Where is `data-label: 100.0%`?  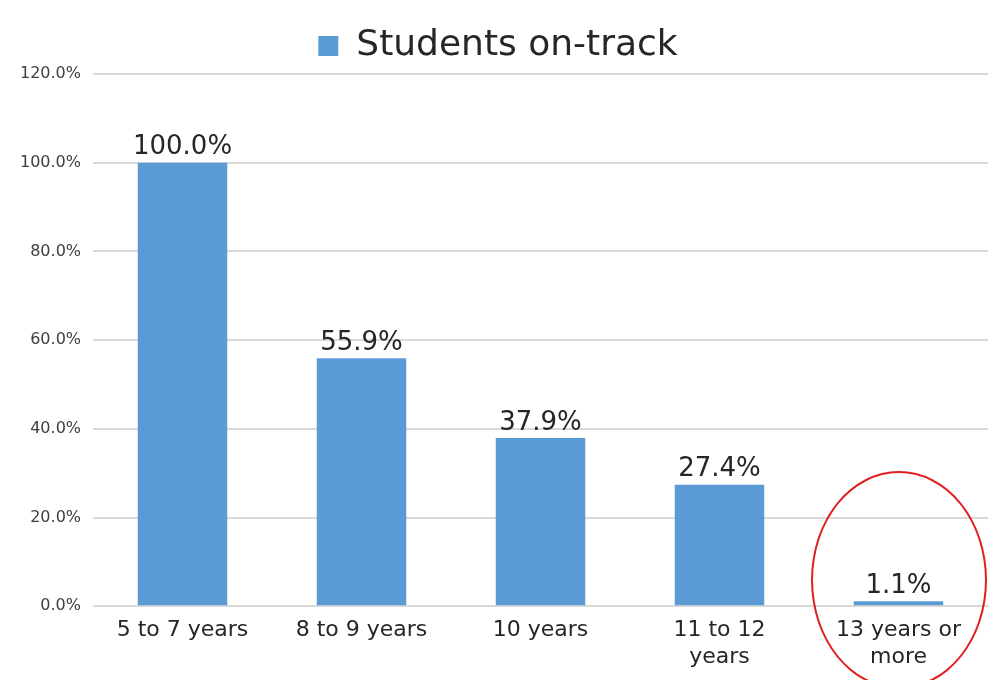
data-label: 100.0% is located at coordinates (182, 145).